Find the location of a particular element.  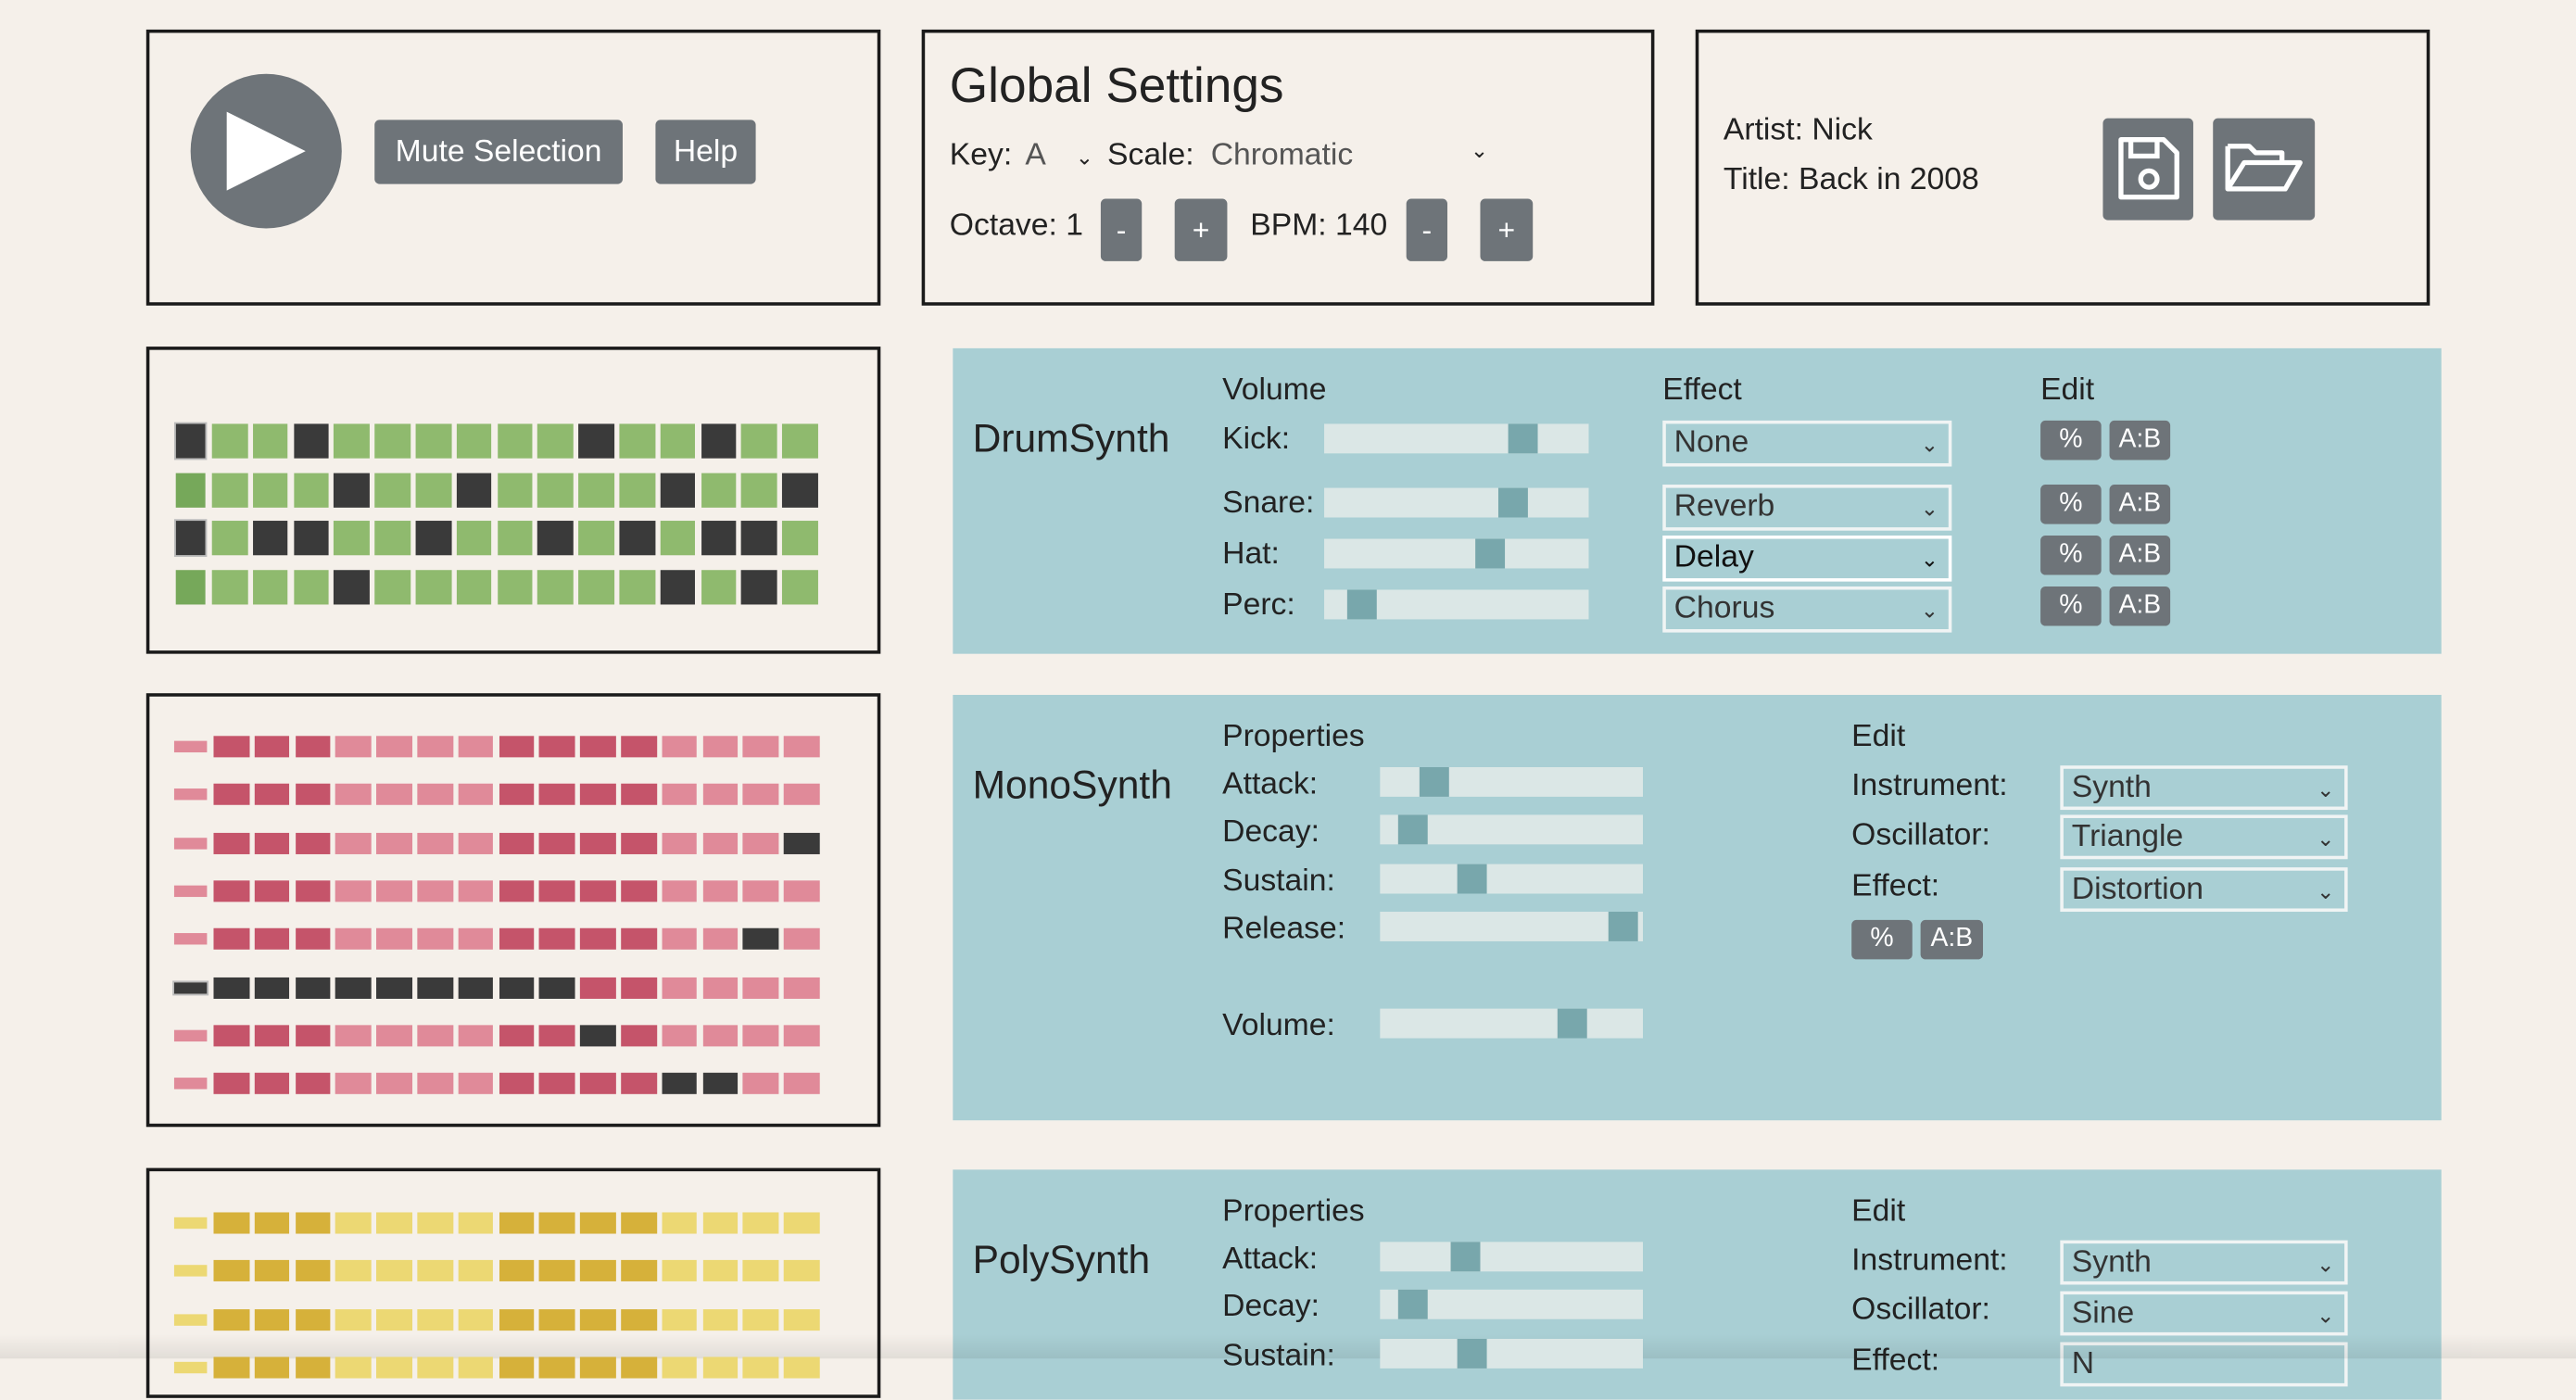

help-button: Help is located at coordinates (706, 152).